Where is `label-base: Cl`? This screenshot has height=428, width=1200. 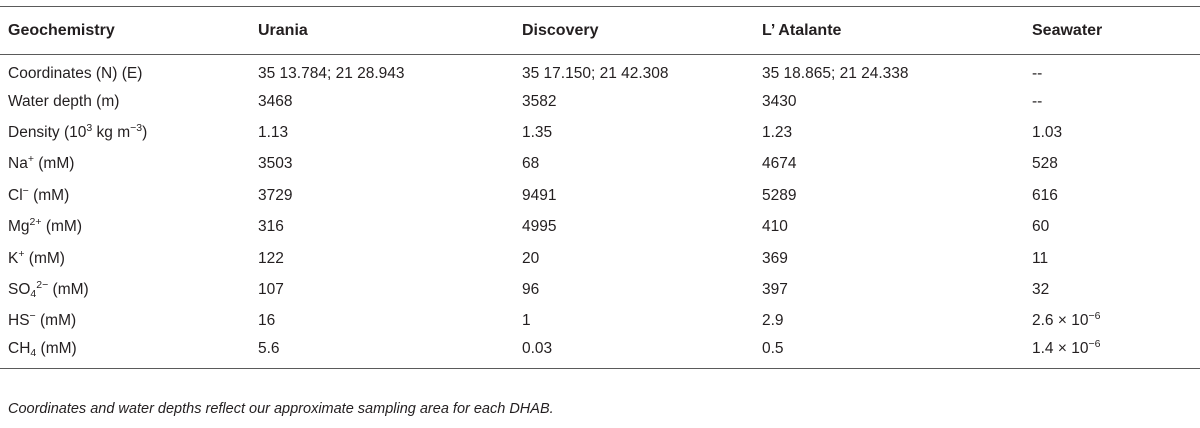 label-base: Cl is located at coordinates (15, 195).